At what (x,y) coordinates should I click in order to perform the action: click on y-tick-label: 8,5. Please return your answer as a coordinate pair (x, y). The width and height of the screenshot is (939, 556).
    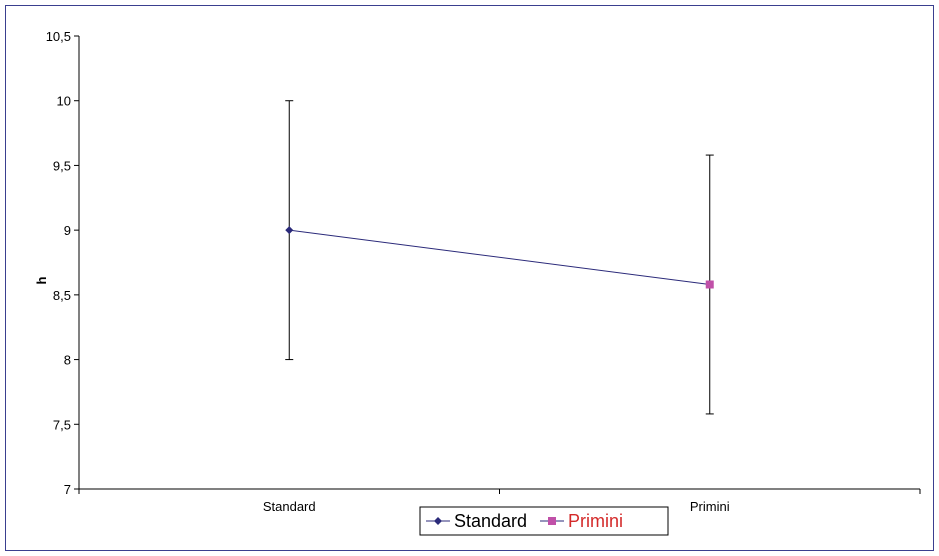
    Looking at the image, I should click on (62, 295).